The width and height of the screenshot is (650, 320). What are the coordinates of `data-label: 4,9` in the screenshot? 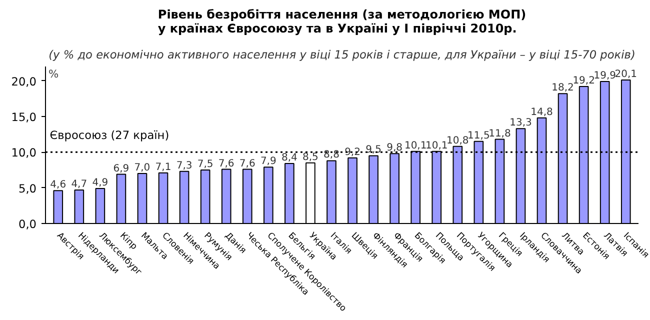 It's located at (100, 183).